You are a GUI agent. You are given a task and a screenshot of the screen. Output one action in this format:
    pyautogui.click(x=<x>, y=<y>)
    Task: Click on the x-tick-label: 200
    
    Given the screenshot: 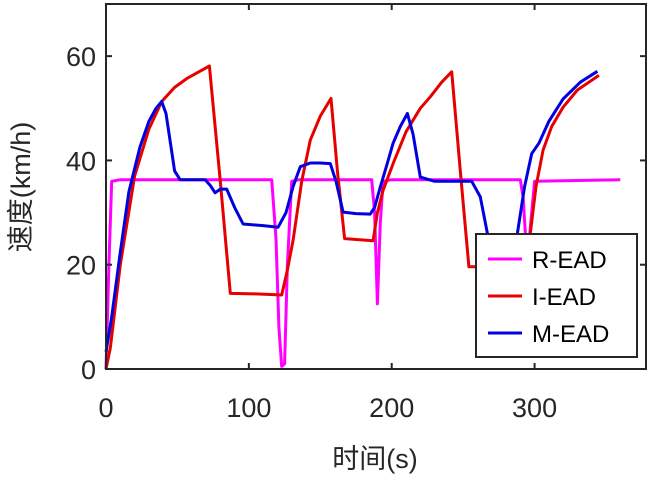 What is the action you would take?
    pyautogui.click(x=391, y=408)
    